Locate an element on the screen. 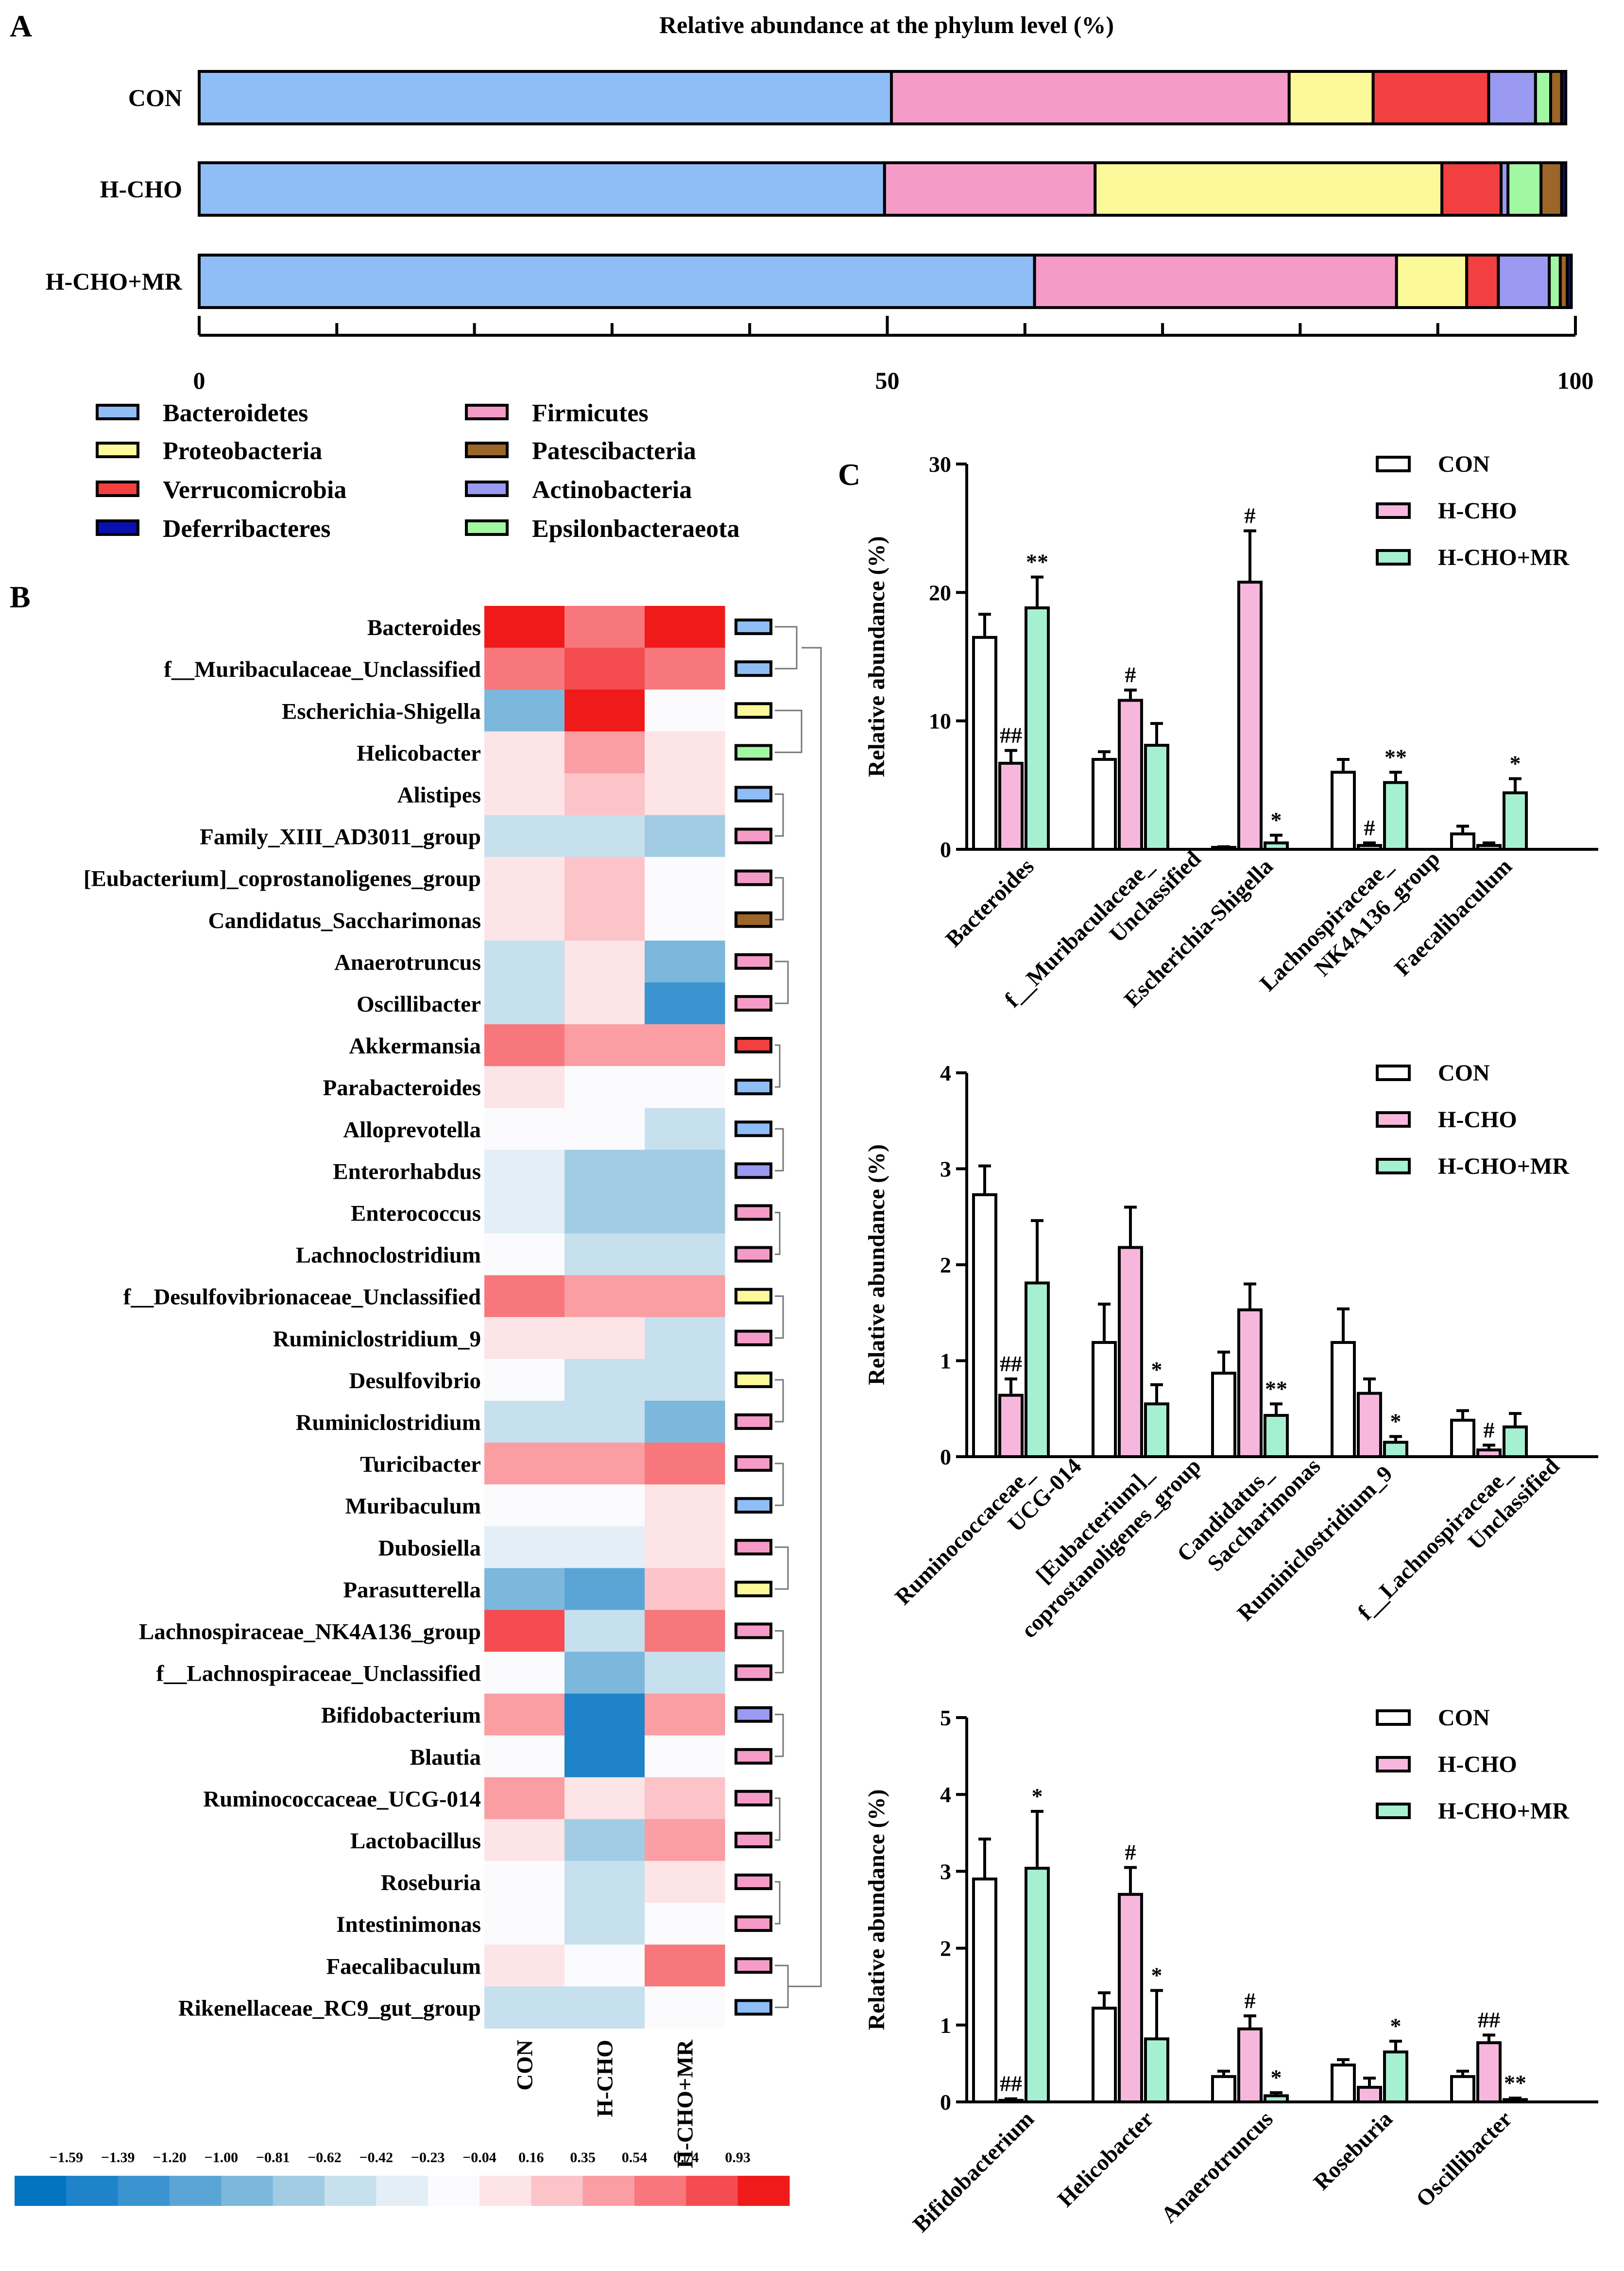 The width and height of the screenshot is (1624, 2271). heatmap-cell-candidatus-saccharimonas-con is located at coordinates (524, 919).